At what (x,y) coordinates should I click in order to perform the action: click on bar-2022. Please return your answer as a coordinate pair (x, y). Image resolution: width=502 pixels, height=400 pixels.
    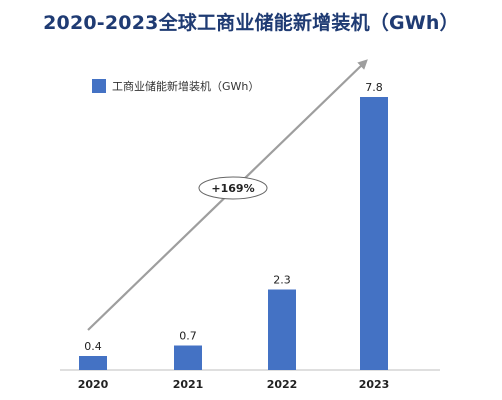
    Looking at the image, I should click on (282, 329).